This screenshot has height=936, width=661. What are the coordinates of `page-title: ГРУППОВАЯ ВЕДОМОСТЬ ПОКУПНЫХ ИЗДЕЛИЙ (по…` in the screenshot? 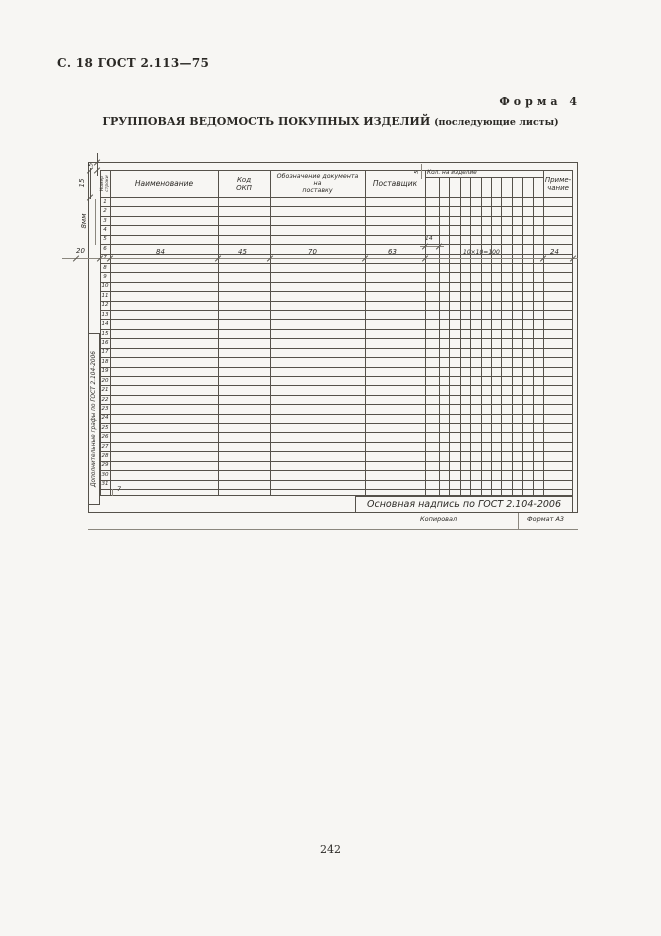 It's located at (330, 121).